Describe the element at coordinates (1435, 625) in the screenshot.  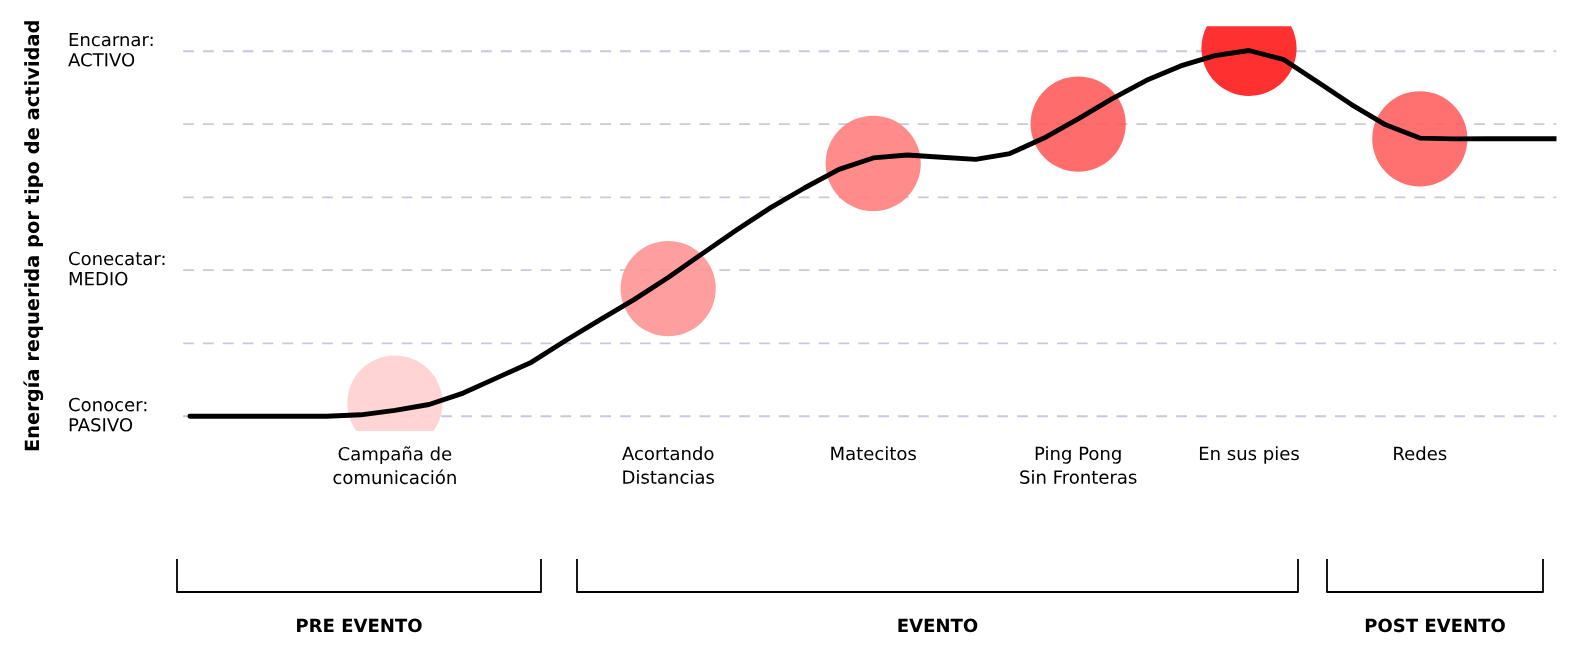
I see `text: POST EVENTO` at that location.